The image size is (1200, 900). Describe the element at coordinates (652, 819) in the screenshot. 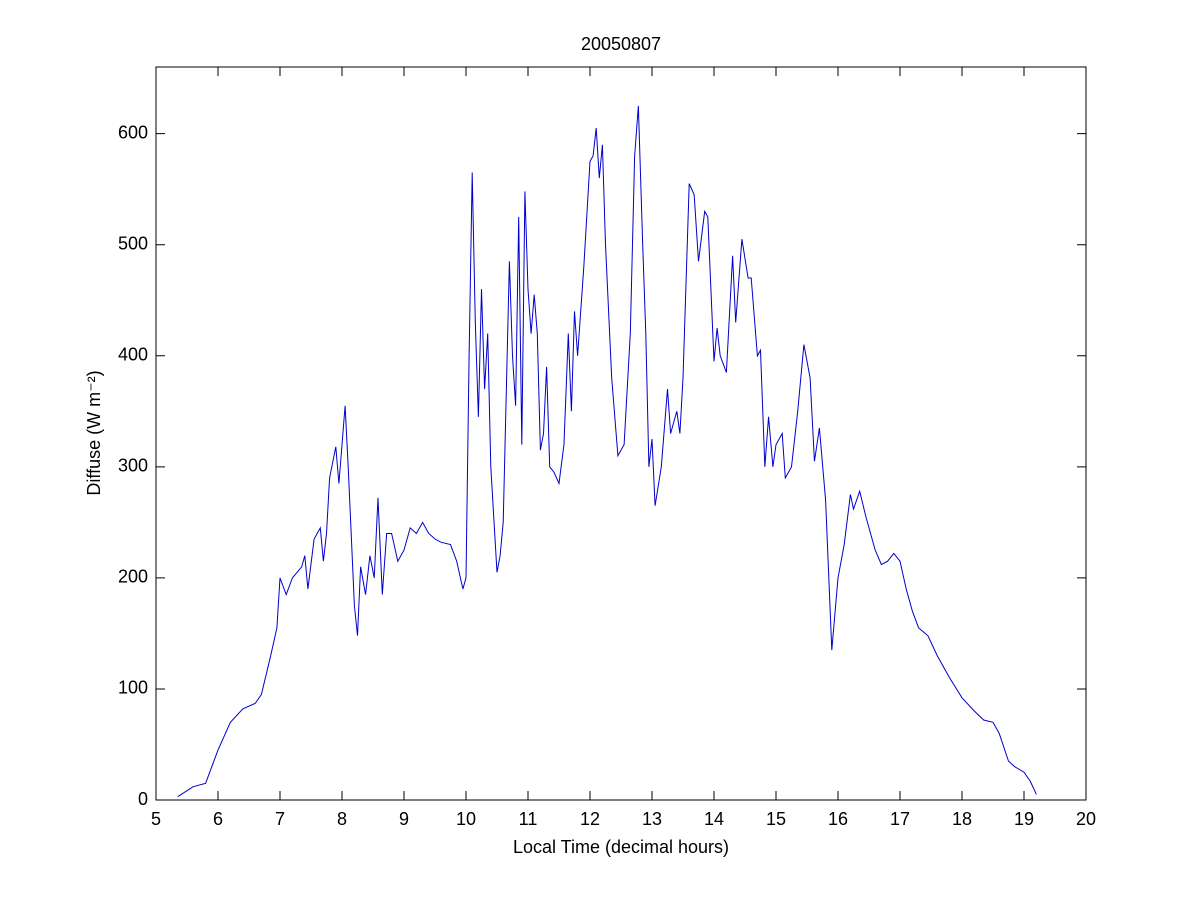

I see `x-tick-label: 13` at that location.